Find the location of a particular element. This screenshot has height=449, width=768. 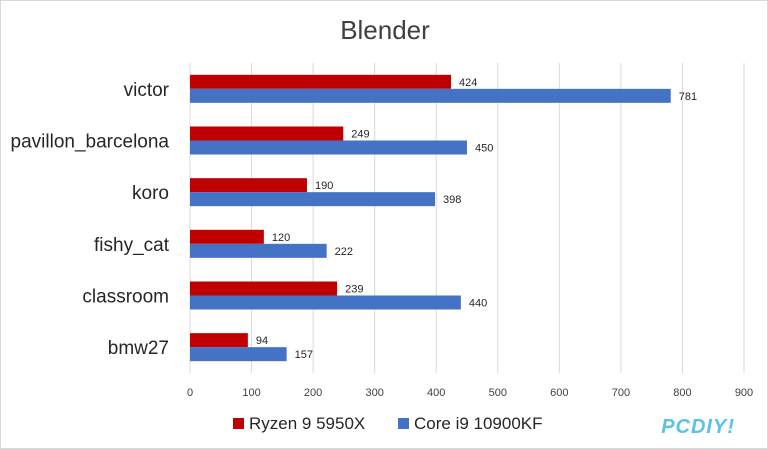

data-label: 249 is located at coordinates (360, 135).